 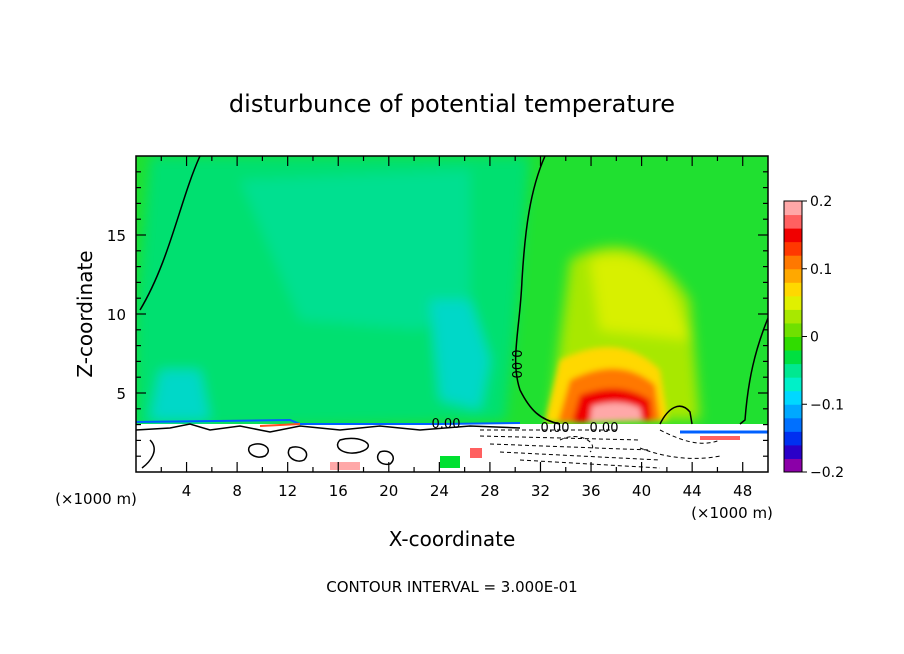 What do you see at coordinates (600, 449) in the screenshot?
I see `negative-contours` at bounding box center [600, 449].